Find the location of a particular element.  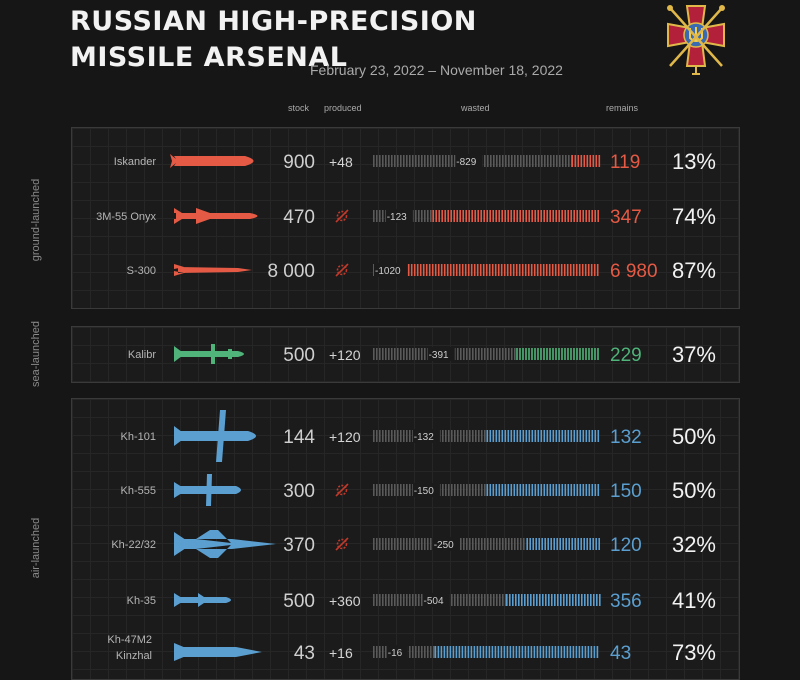

title-line-1: RUSSIAN HIGH-PRECISION is located at coordinates (273, 21).